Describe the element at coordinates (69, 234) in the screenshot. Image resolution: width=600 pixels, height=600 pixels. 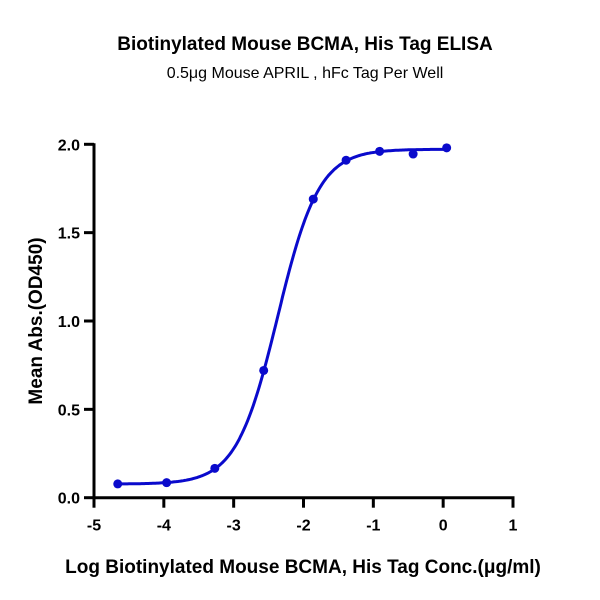
I see `y-tick-label: 1.5` at that location.